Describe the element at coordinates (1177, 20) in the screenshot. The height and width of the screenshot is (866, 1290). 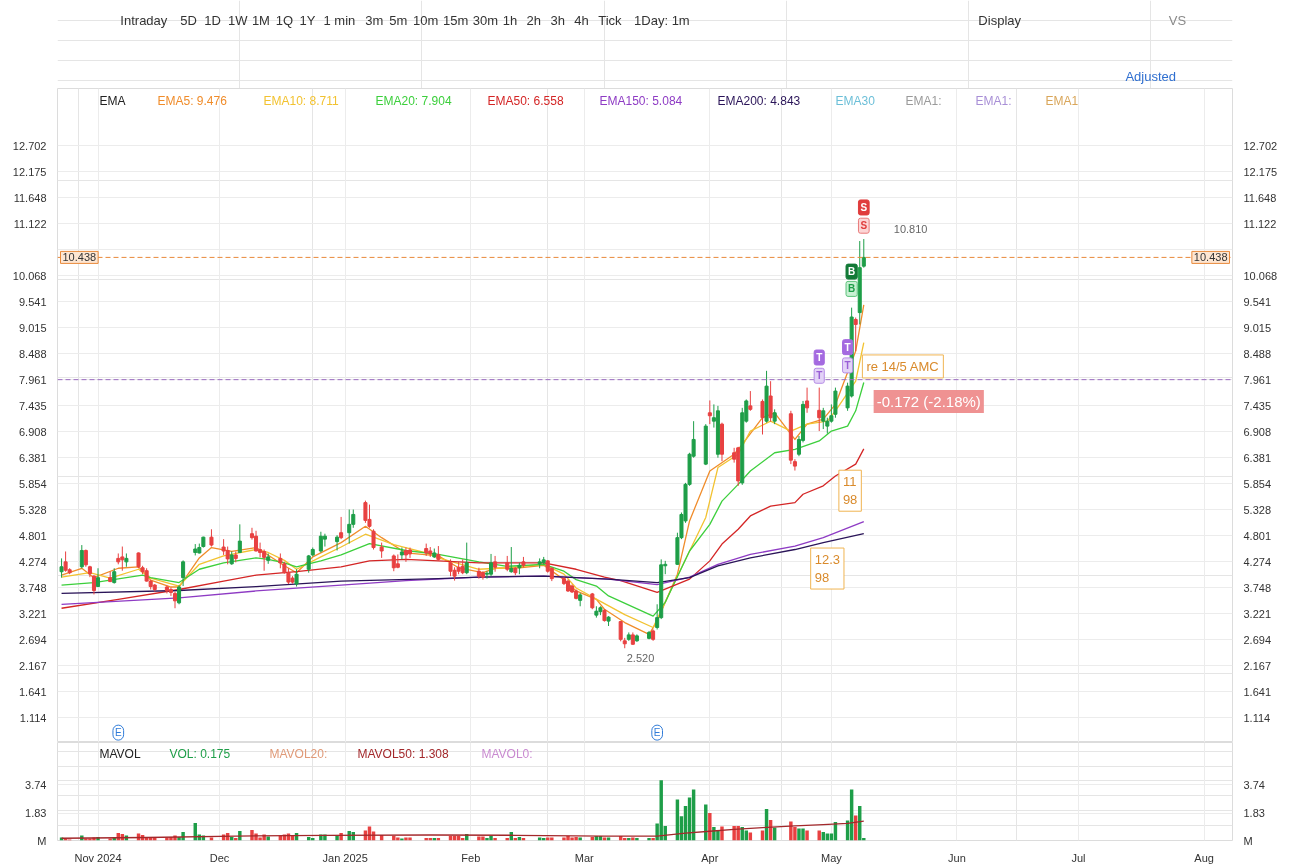
I see `text: VS` at that location.